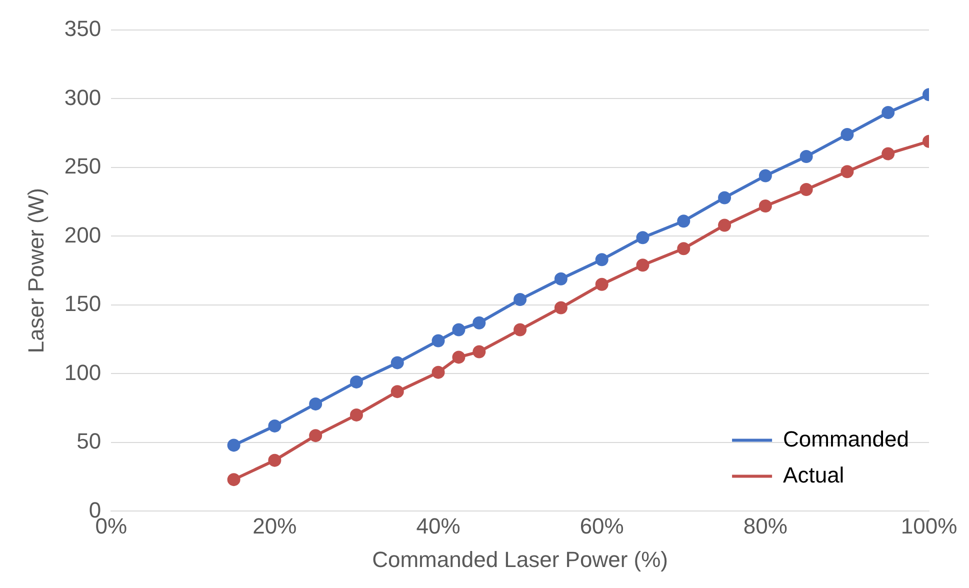 The image size is (969, 588). Describe the element at coordinates (83, 235) in the screenshot. I see `y-tick-label: 200` at that location.